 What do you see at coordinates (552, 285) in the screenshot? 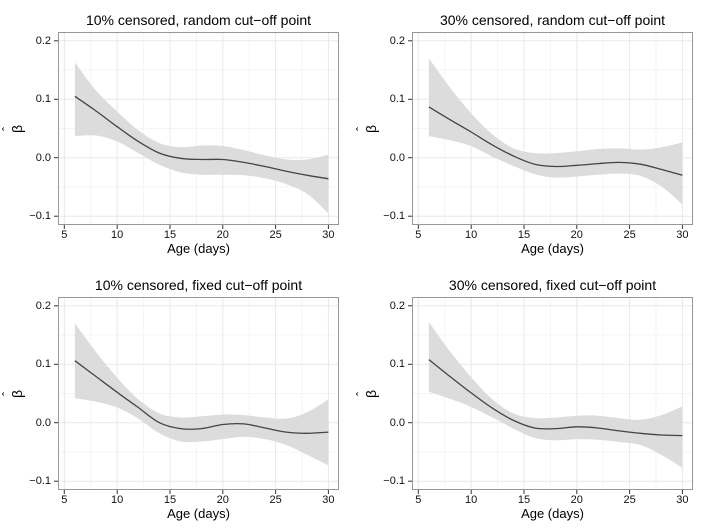
I see `panel-title: 30% censored, fixed cut−off point` at bounding box center [552, 285].